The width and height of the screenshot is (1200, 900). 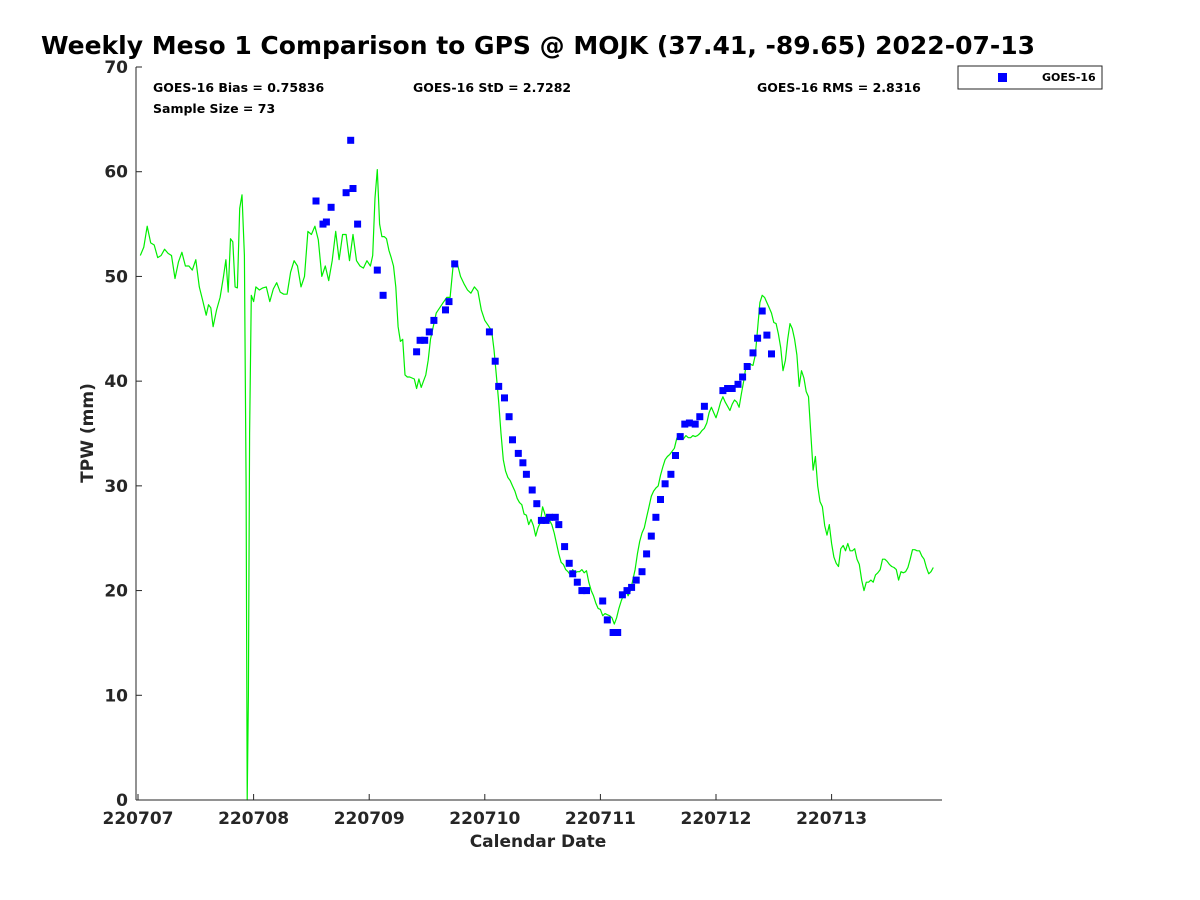 What do you see at coordinates (716, 819) in the screenshot?
I see `x-tick-label: 220712` at bounding box center [716, 819].